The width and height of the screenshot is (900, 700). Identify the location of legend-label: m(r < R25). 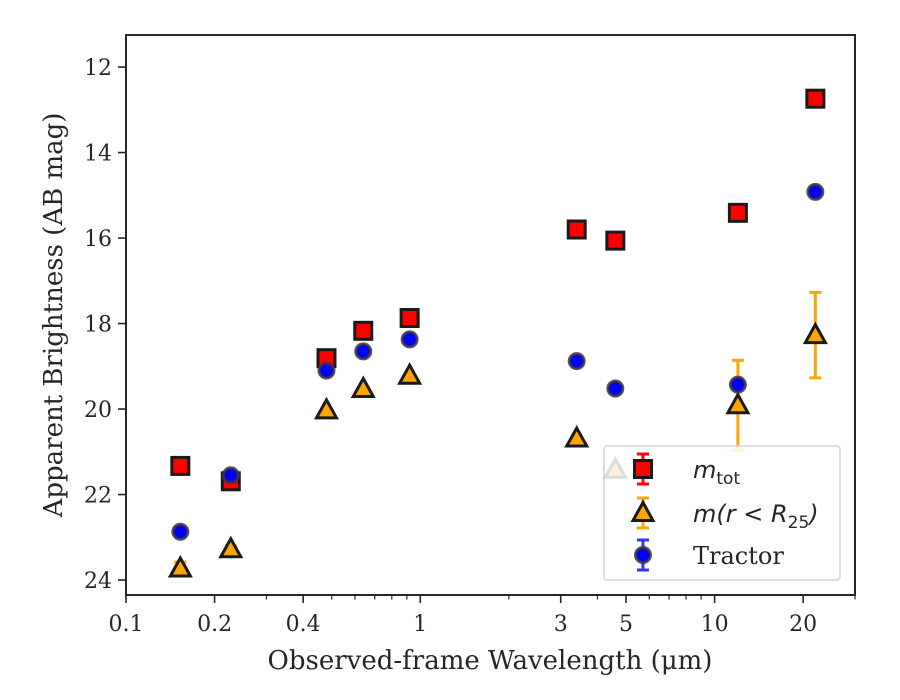
(756, 516).